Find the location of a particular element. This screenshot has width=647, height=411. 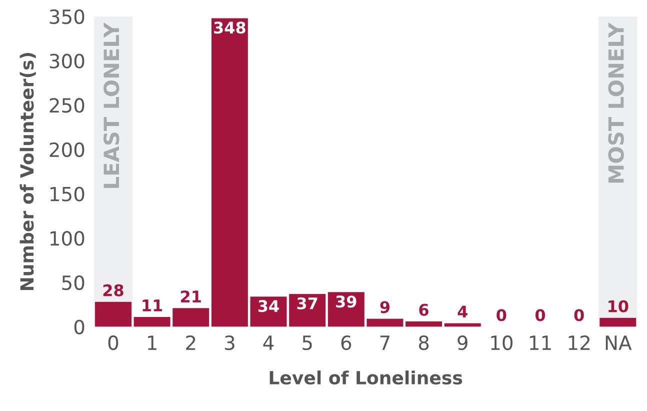

y-tick-label: 0 is located at coordinates (79, 327).